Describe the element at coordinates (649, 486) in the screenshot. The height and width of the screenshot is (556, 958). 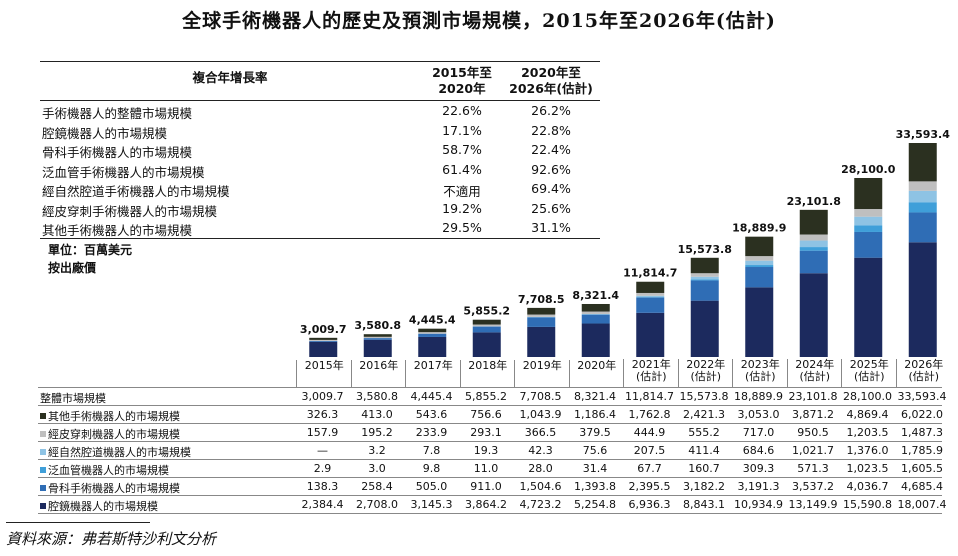
I see `data-table-value: 2,395.5` at that location.